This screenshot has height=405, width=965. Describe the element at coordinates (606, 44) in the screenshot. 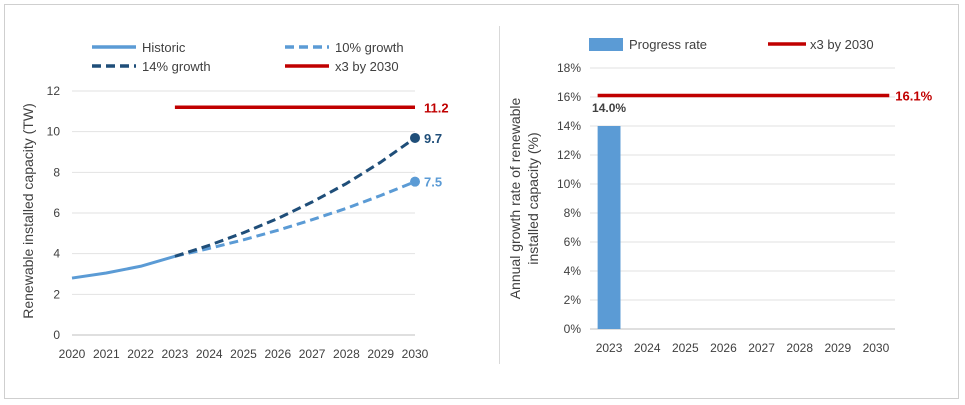

I see `legend-swatch-progress-rate` at that location.